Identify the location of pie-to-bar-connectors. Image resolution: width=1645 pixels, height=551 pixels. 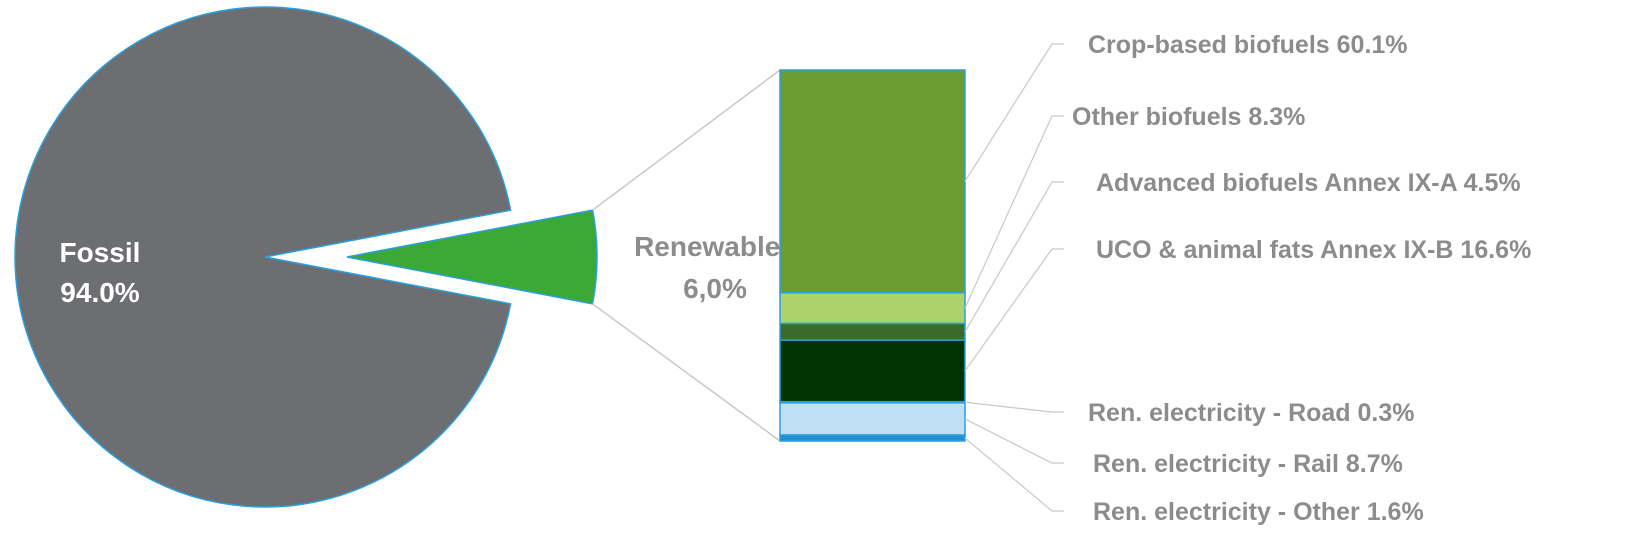
(686, 255).